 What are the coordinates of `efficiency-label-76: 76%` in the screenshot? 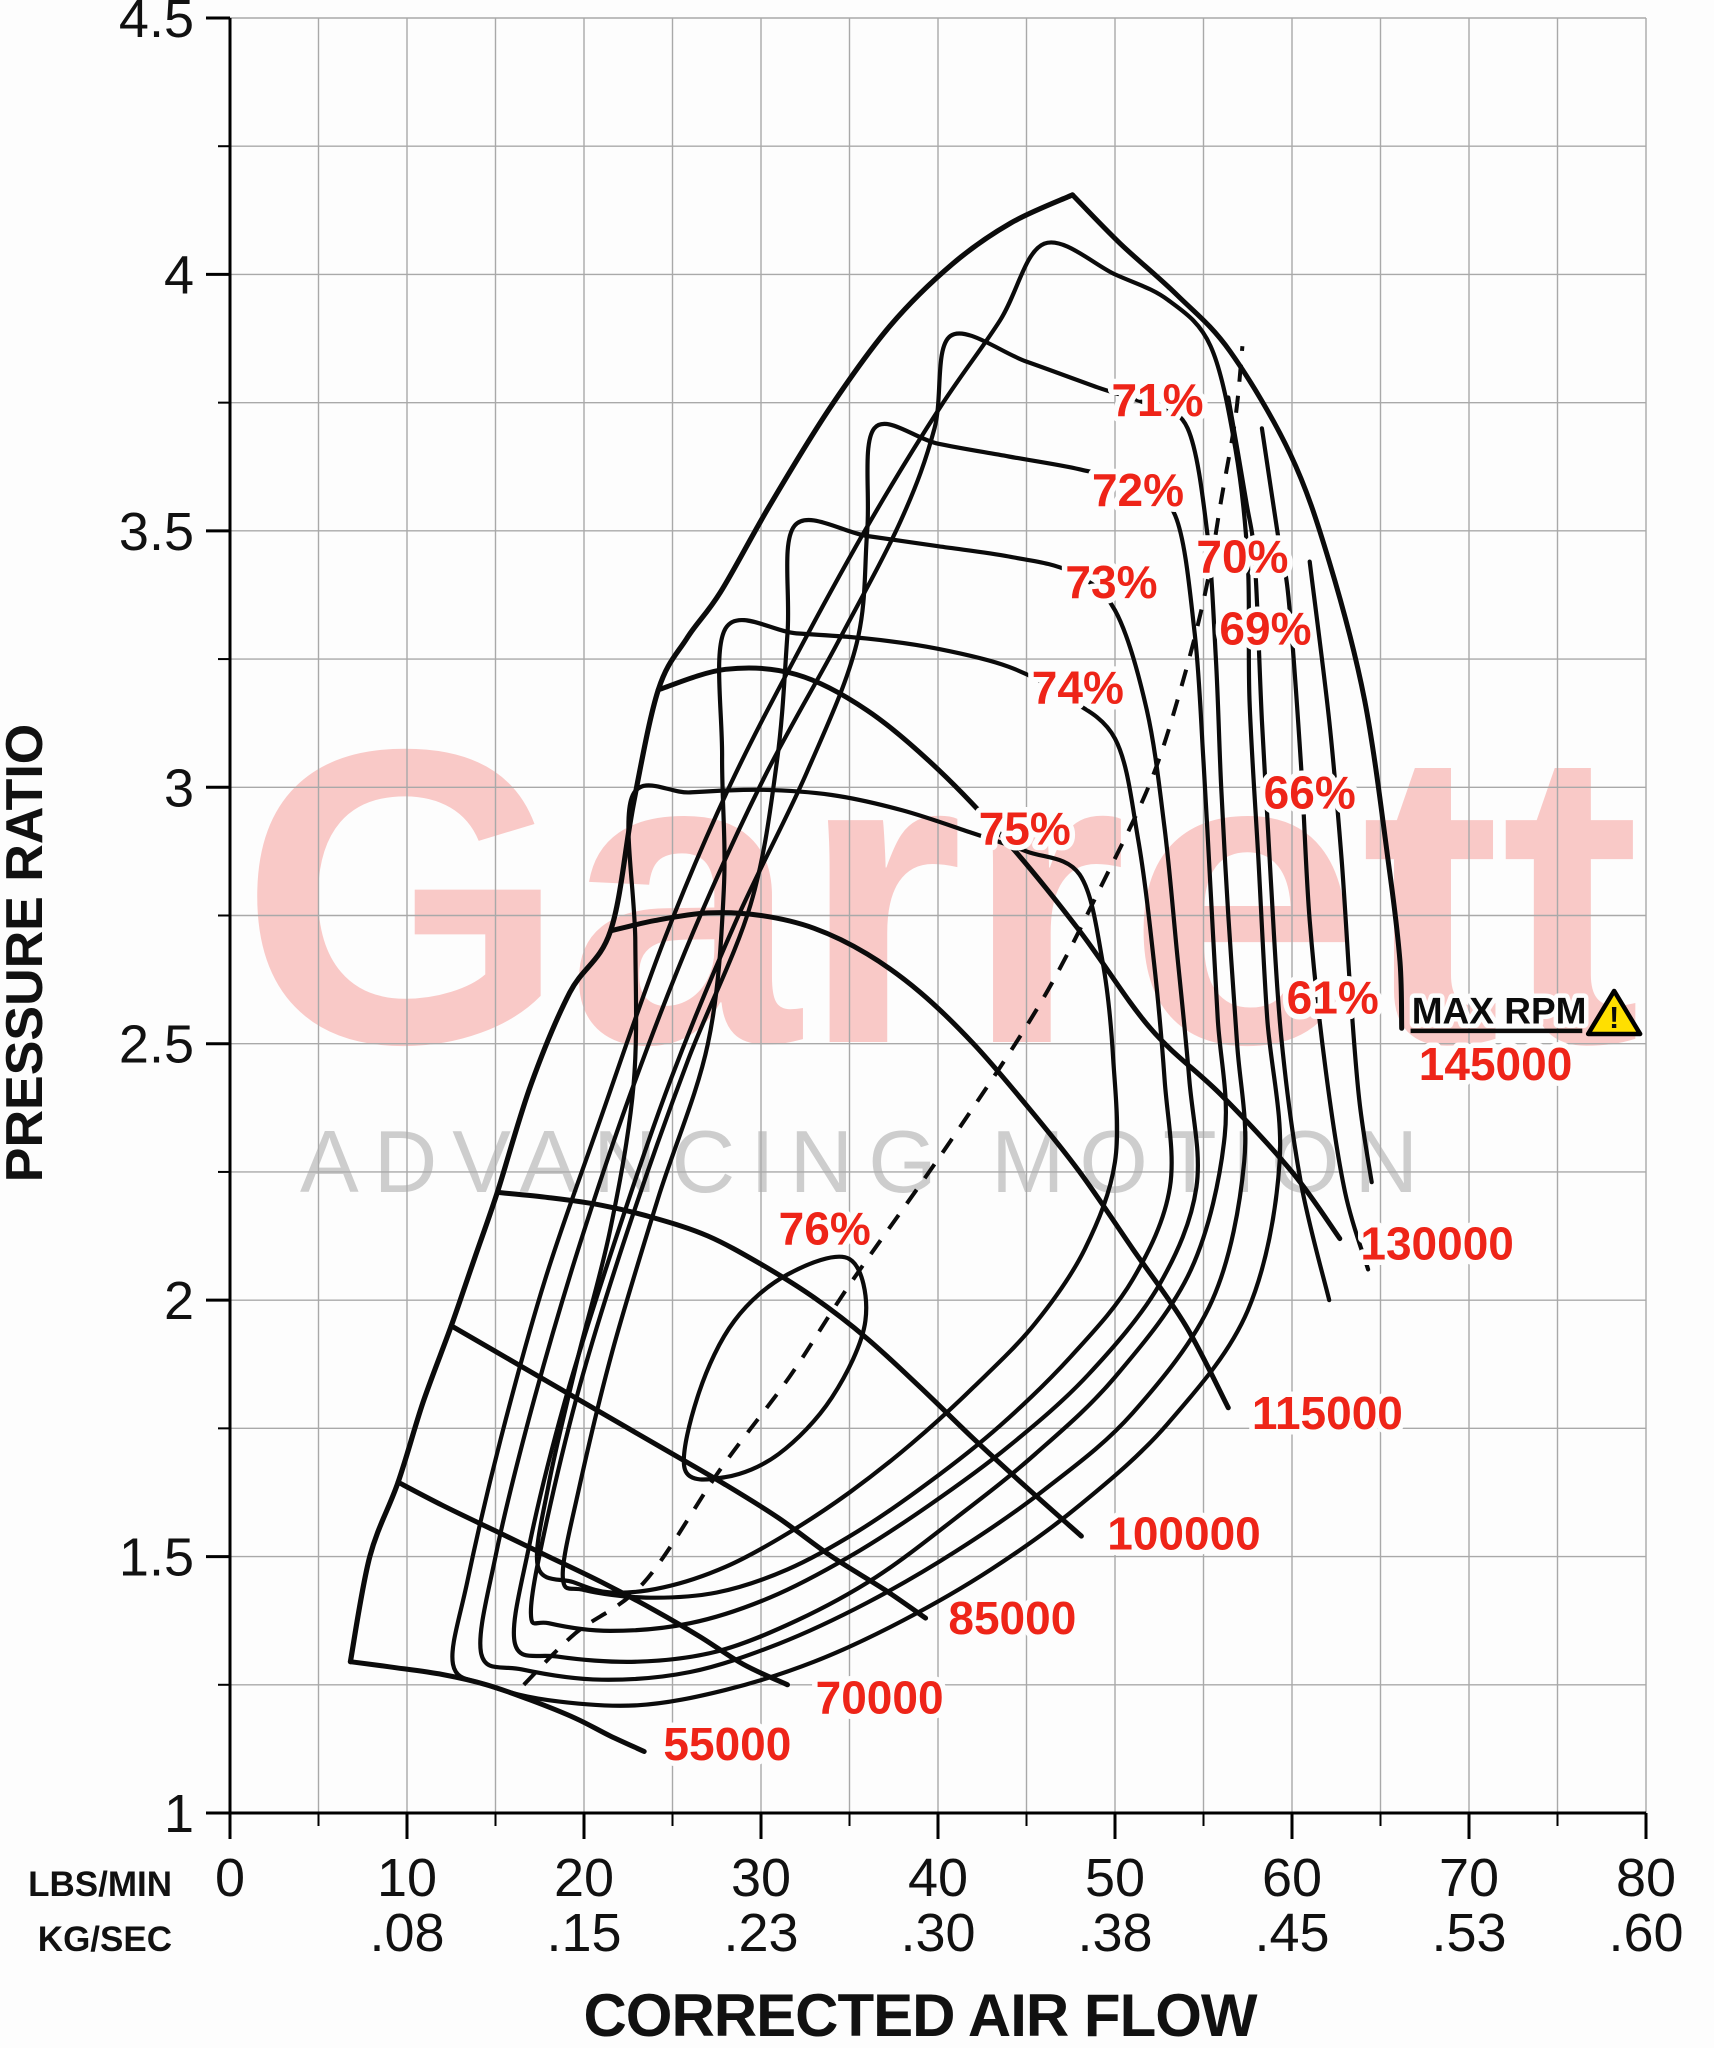 It's located at (825, 1228).